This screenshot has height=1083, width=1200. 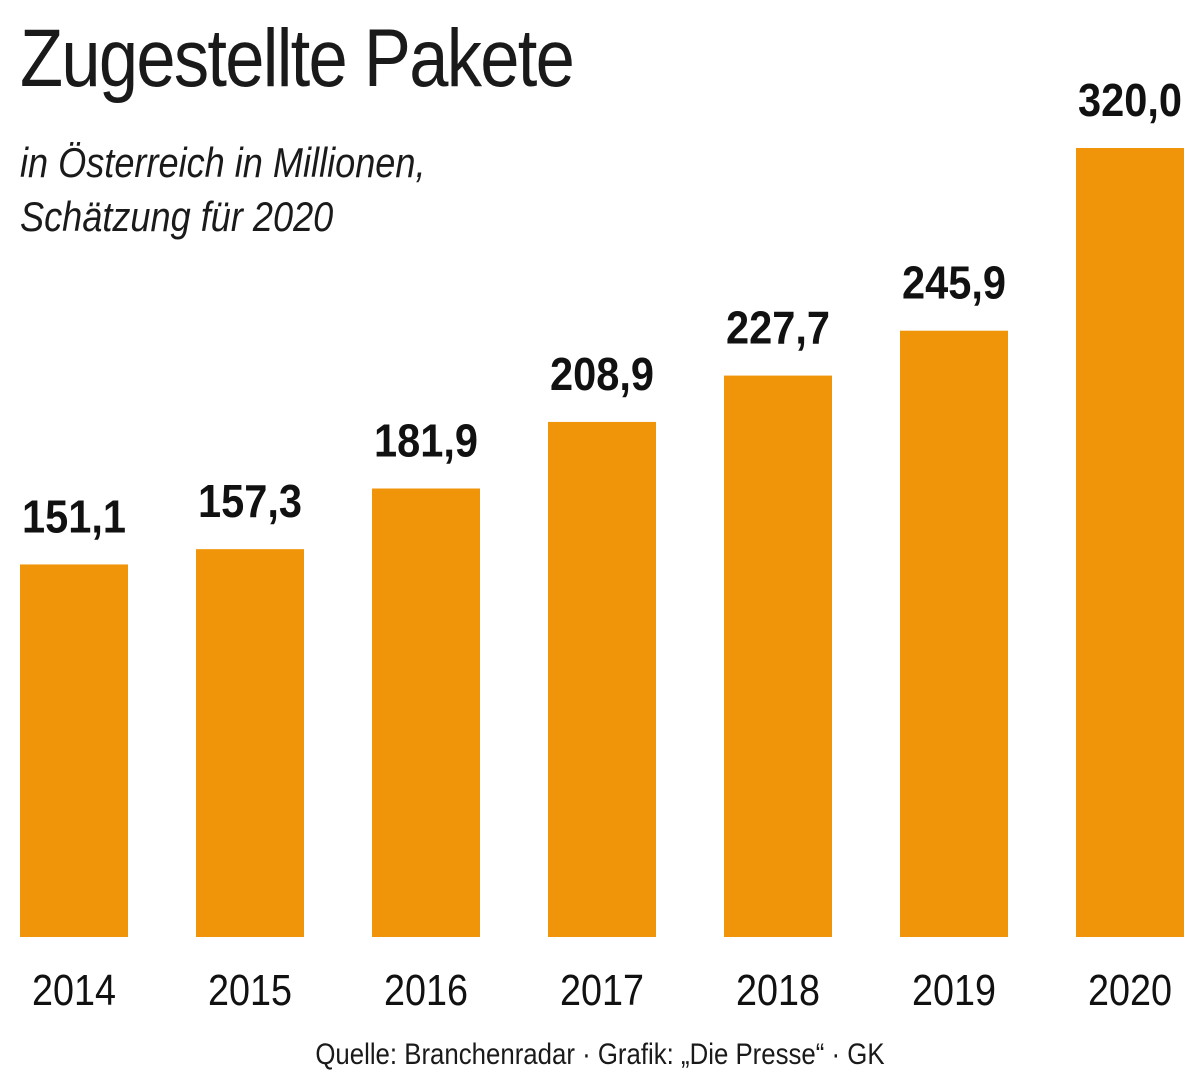 I want to click on bar-2019, so click(x=954, y=633).